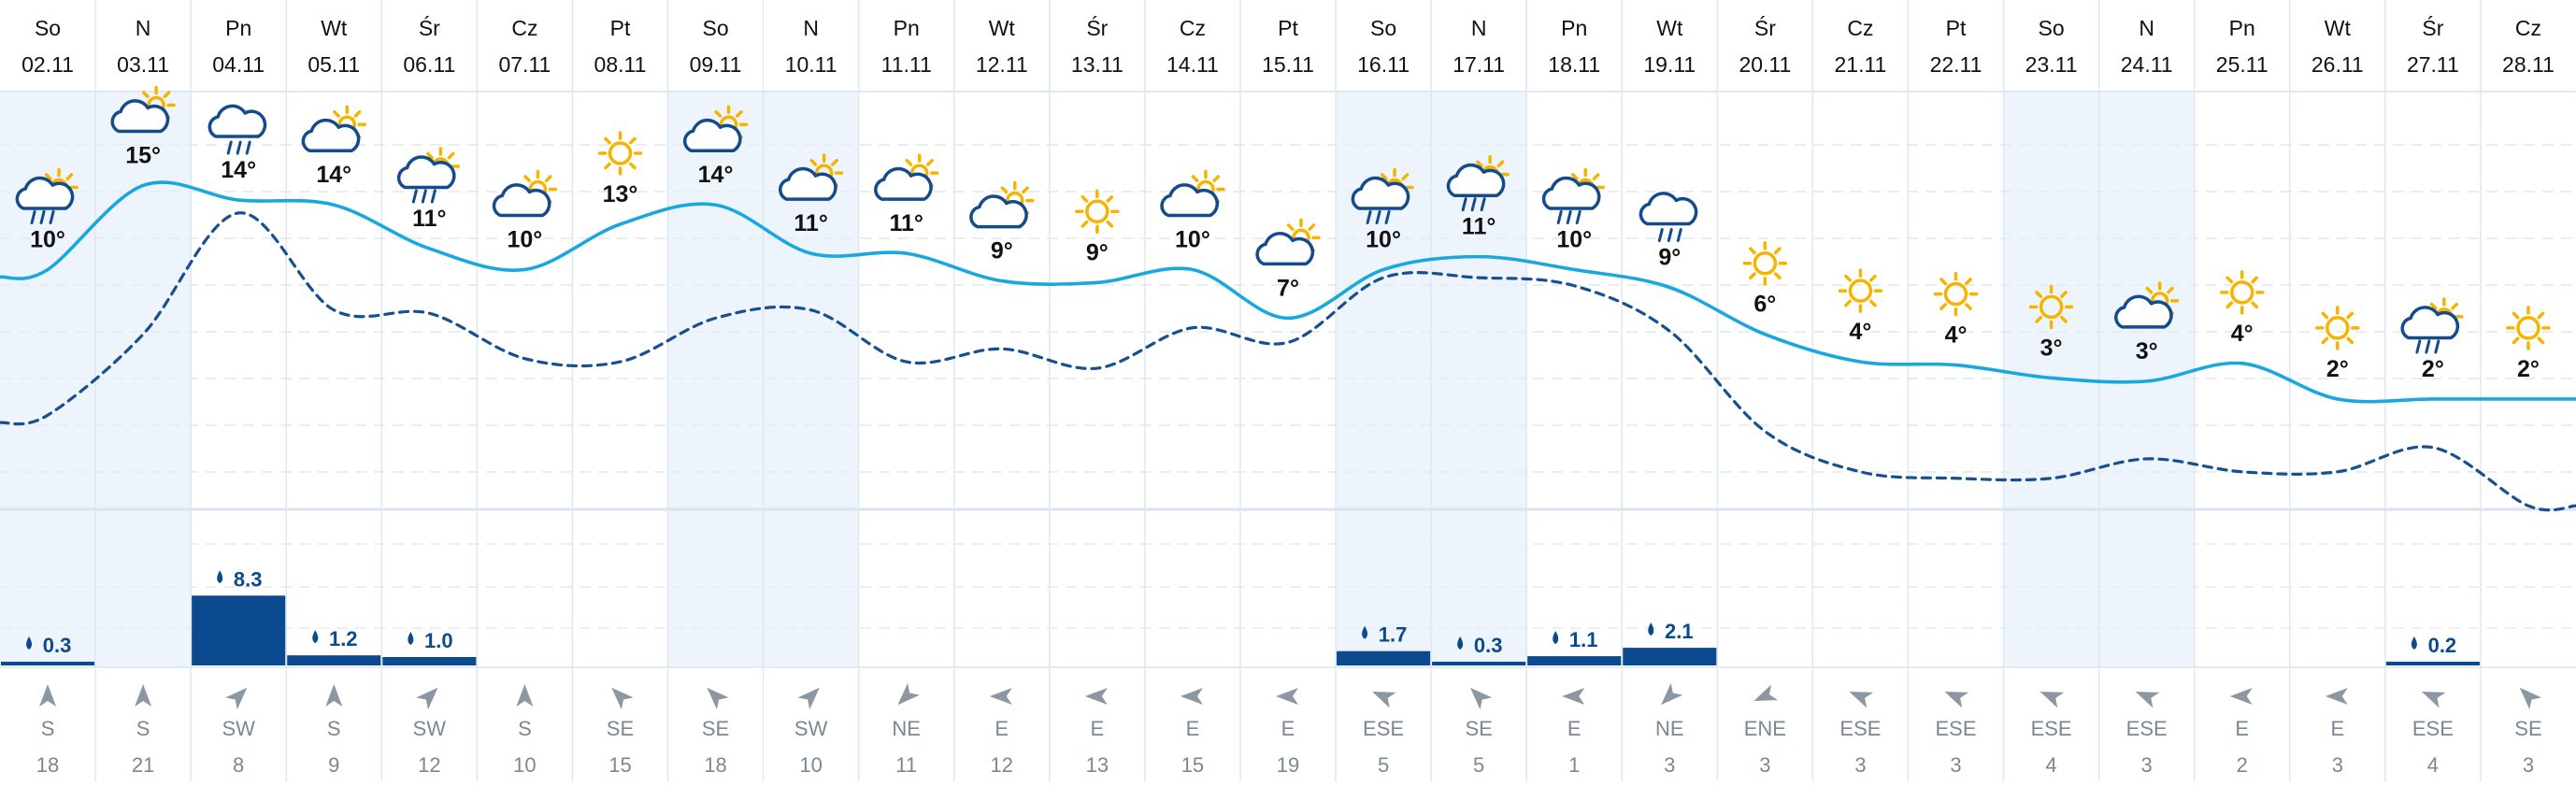 This screenshot has width=2576, height=786. Describe the element at coordinates (1002, 765) in the screenshot. I see `wind-speed-label: 12` at that location.